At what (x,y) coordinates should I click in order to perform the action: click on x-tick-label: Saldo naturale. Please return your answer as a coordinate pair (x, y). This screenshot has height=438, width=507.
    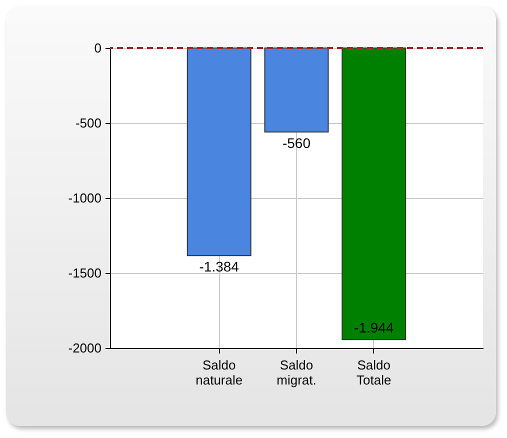
    Looking at the image, I should click on (219, 373).